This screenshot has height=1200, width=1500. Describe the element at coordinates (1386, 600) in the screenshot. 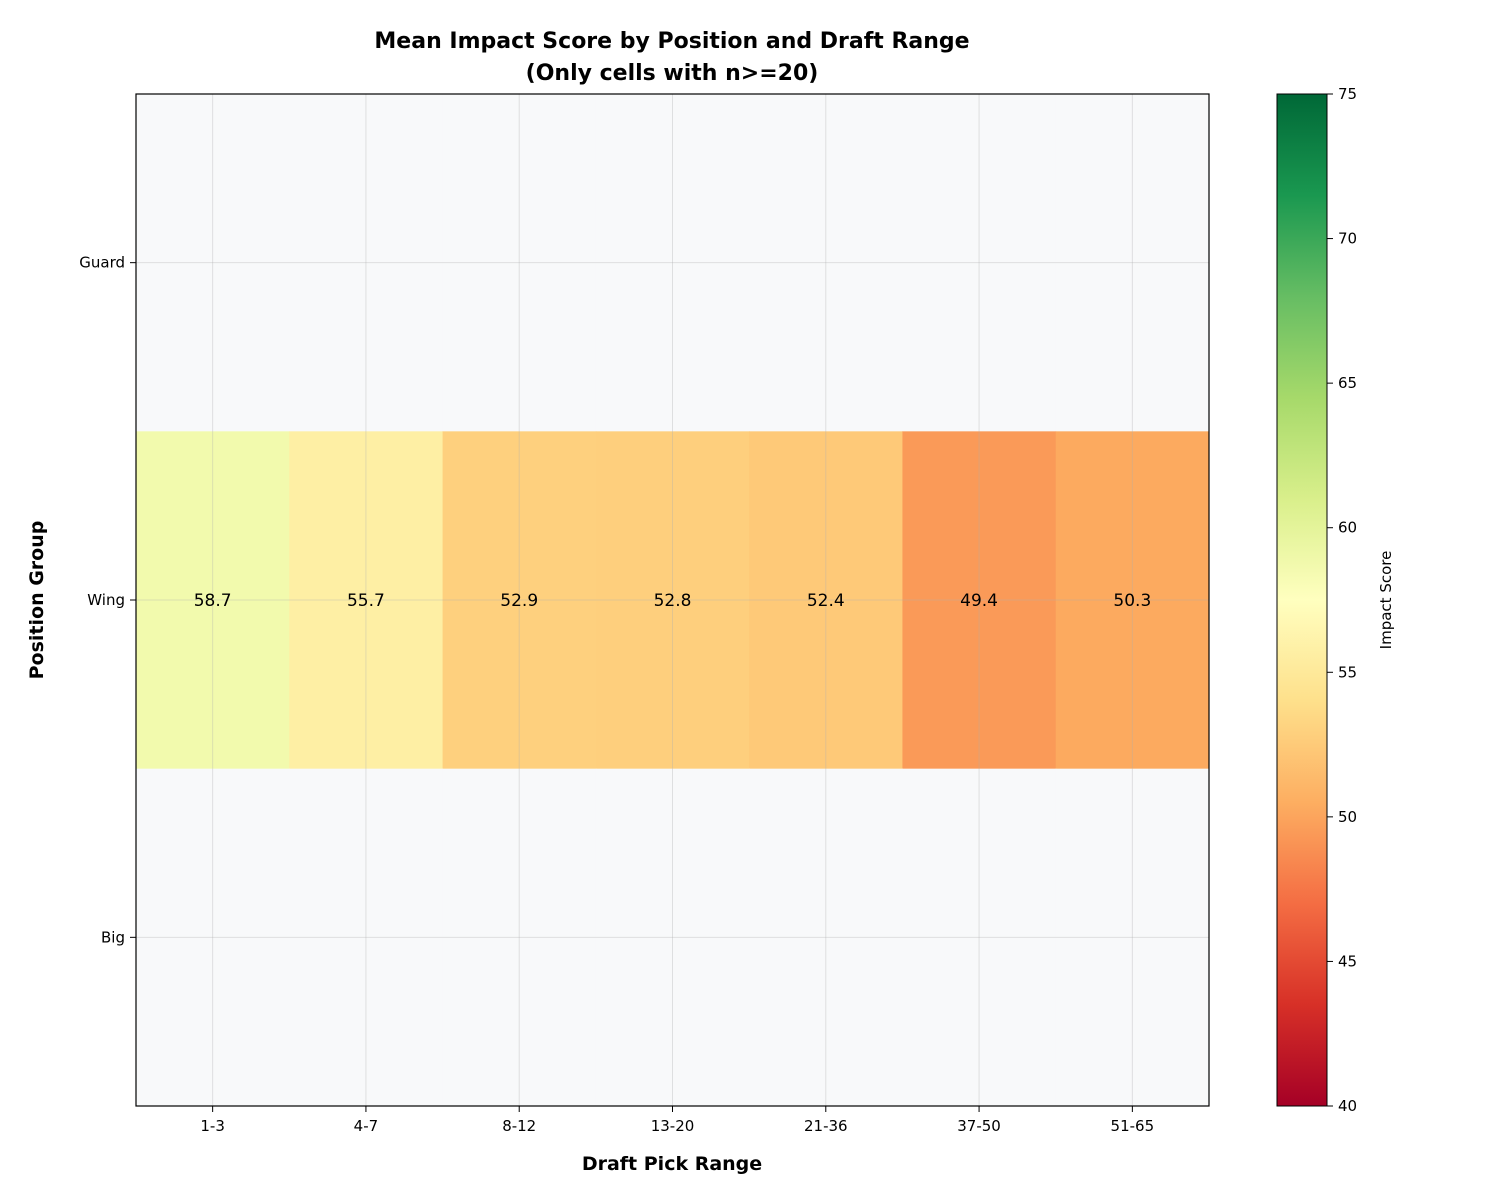

I see `colorbar-label: Impact Score` at that location.